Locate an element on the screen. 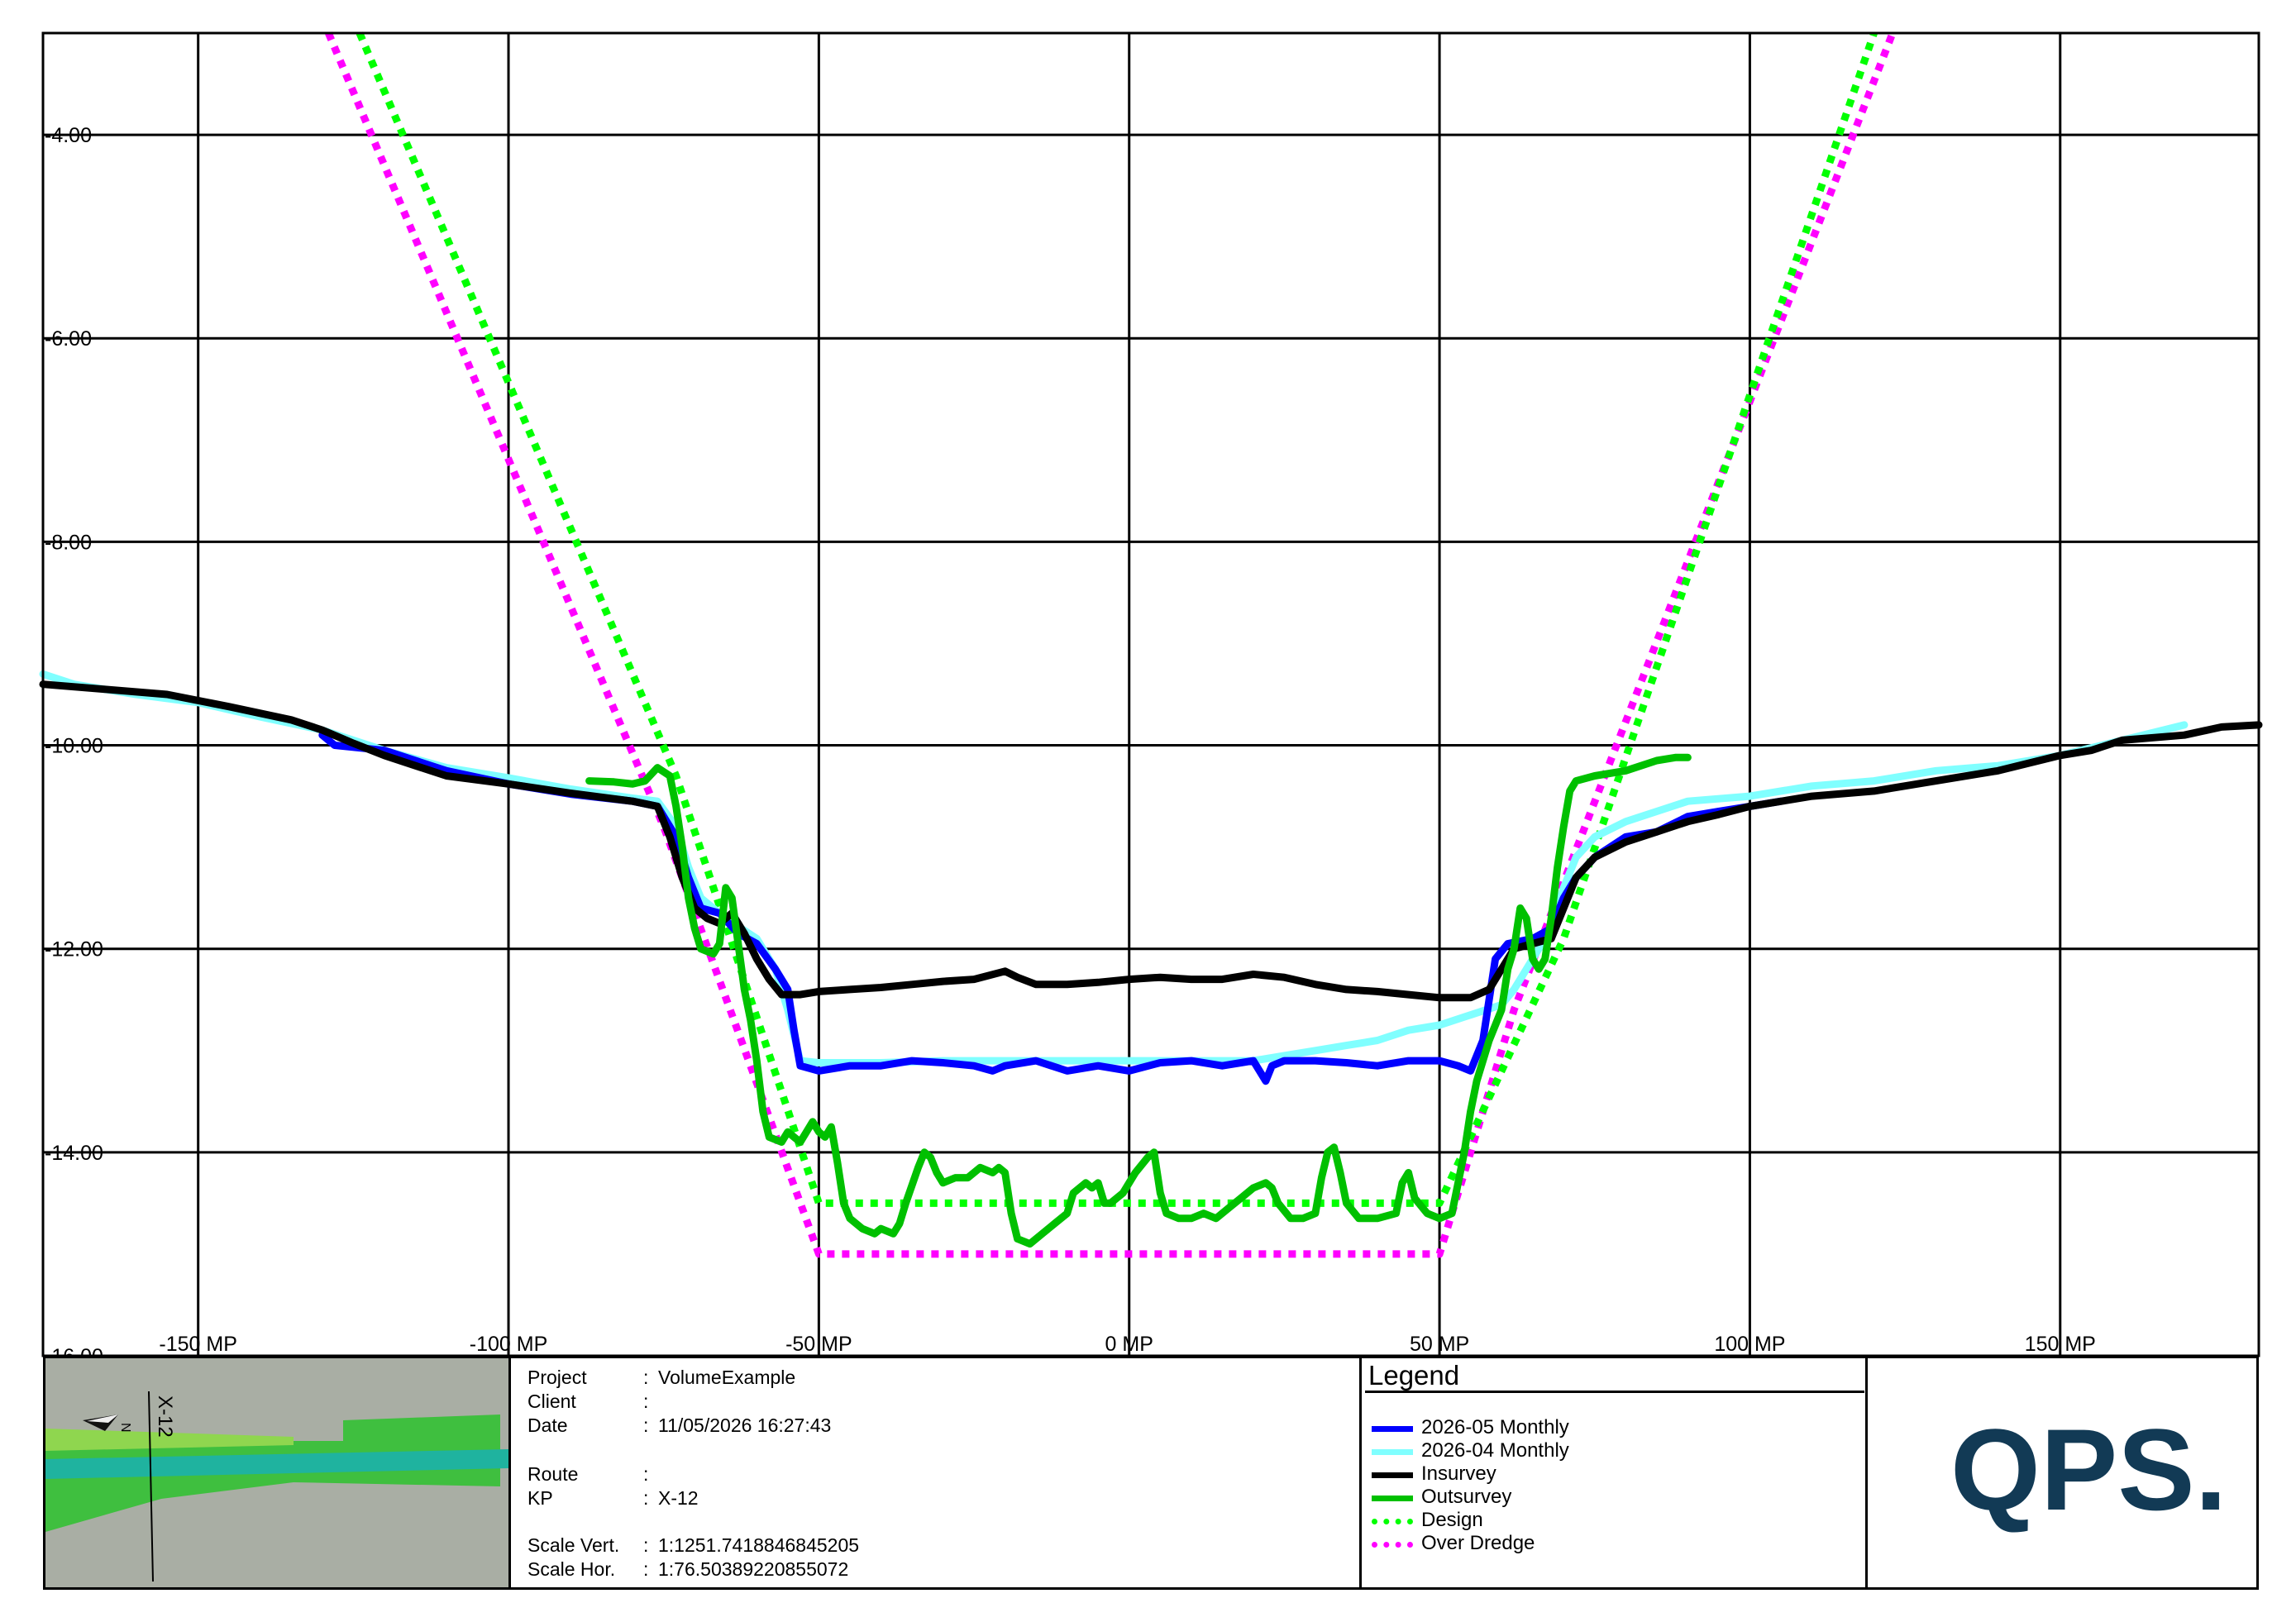  map-drawing: N X-12 is located at coordinates (276, 1472).